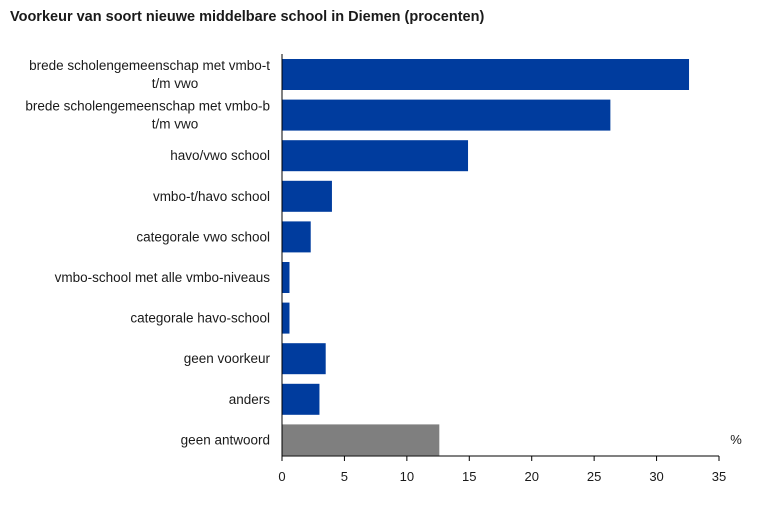 Image resolution: width=759 pixels, height=506 pixels. Describe the element at coordinates (211, 196) in the screenshot. I see `category-label-4: vmbo-t/havo school` at that location.